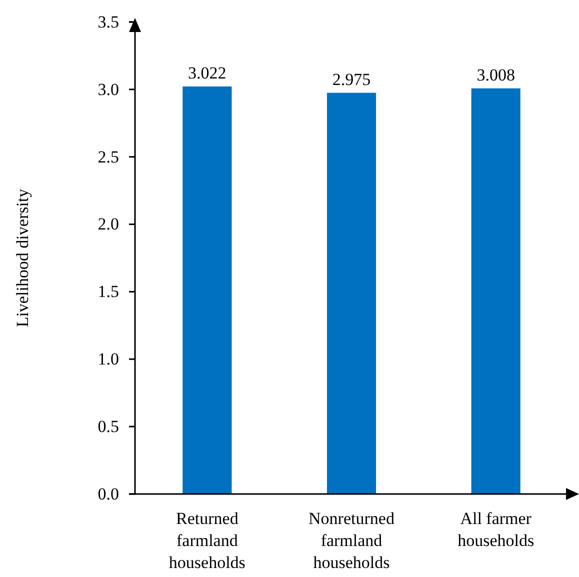 The height and width of the screenshot is (577, 579). What do you see at coordinates (108, 224) in the screenshot?
I see `y-tick-label: 2.0` at bounding box center [108, 224].